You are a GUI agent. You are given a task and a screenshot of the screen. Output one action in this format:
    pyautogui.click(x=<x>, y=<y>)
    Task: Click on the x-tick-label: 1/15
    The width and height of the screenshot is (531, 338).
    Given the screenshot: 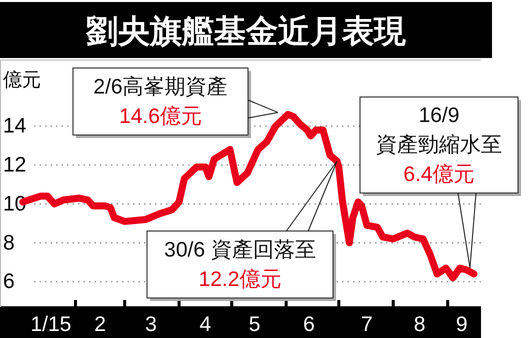 What is the action you would take?
    pyautogui.click(x=51, y=324)
    